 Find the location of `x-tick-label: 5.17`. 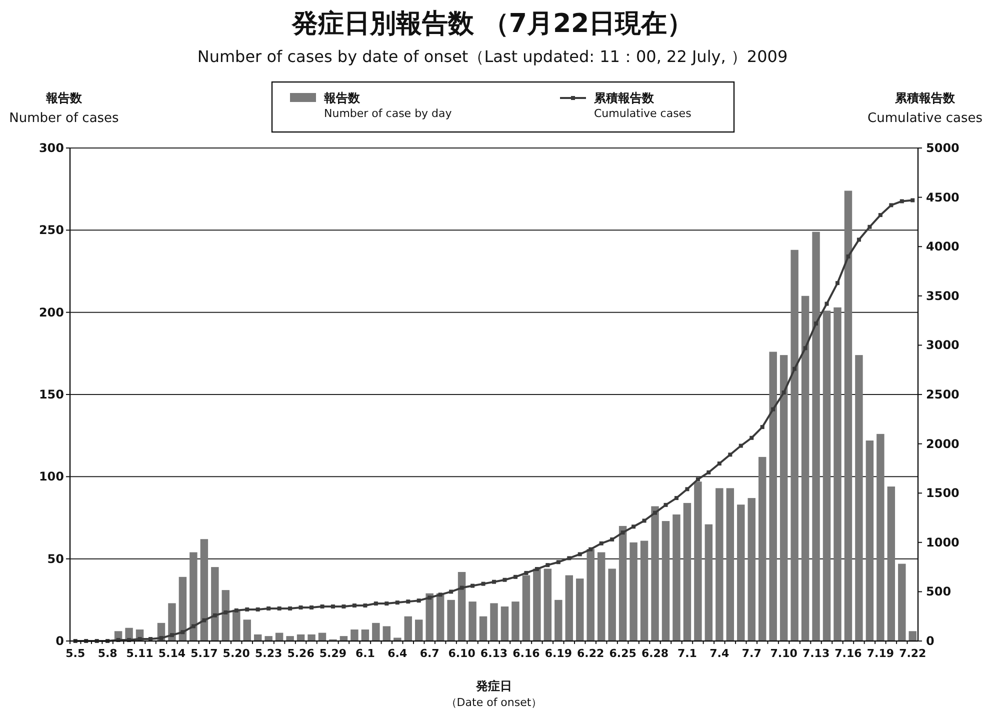

x-tick-label: 5.17 is located at coordinates (204, 653).